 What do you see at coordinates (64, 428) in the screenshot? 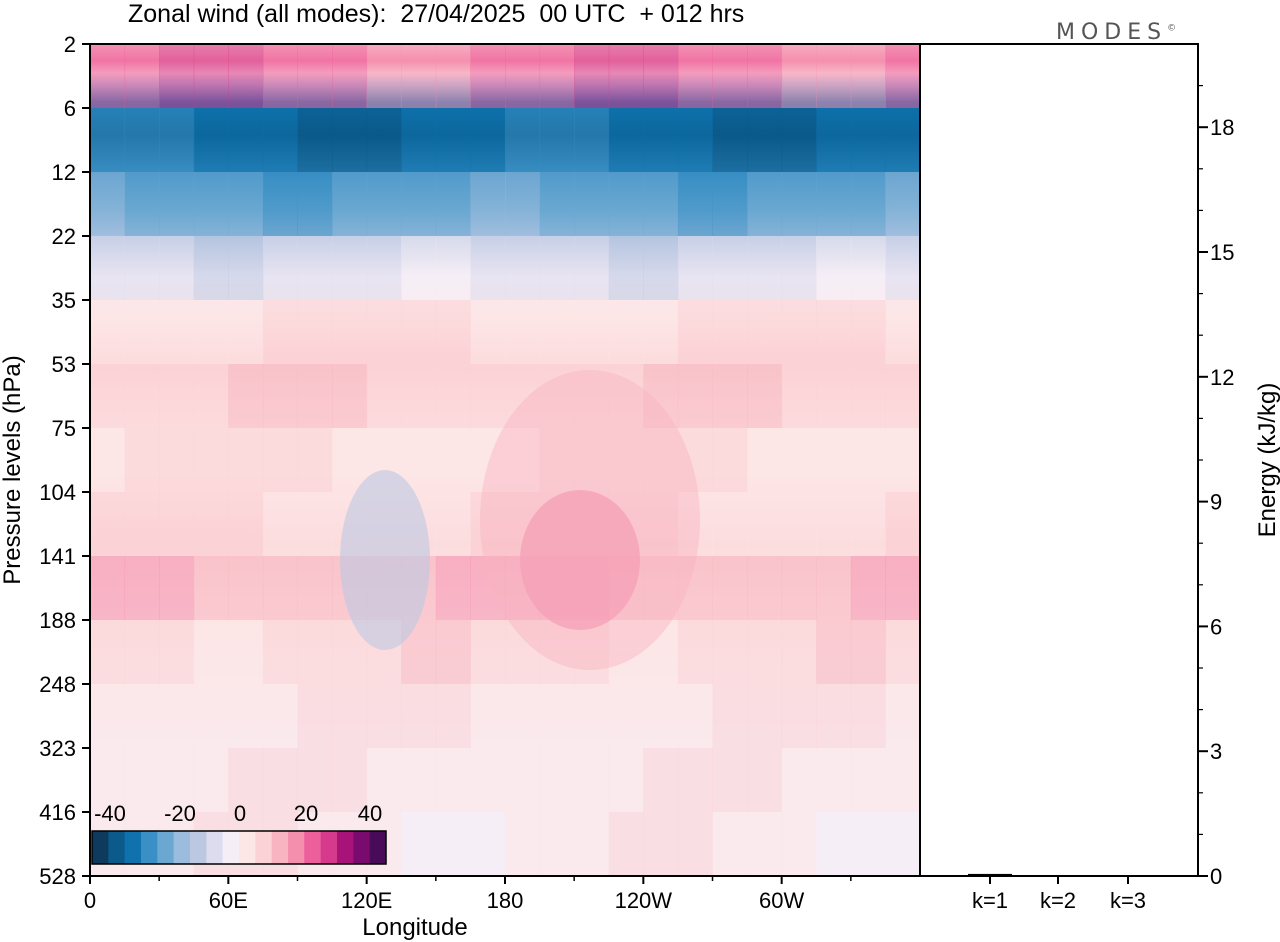
I see `y-tick-label: 75` at bounding box center [64, 428].